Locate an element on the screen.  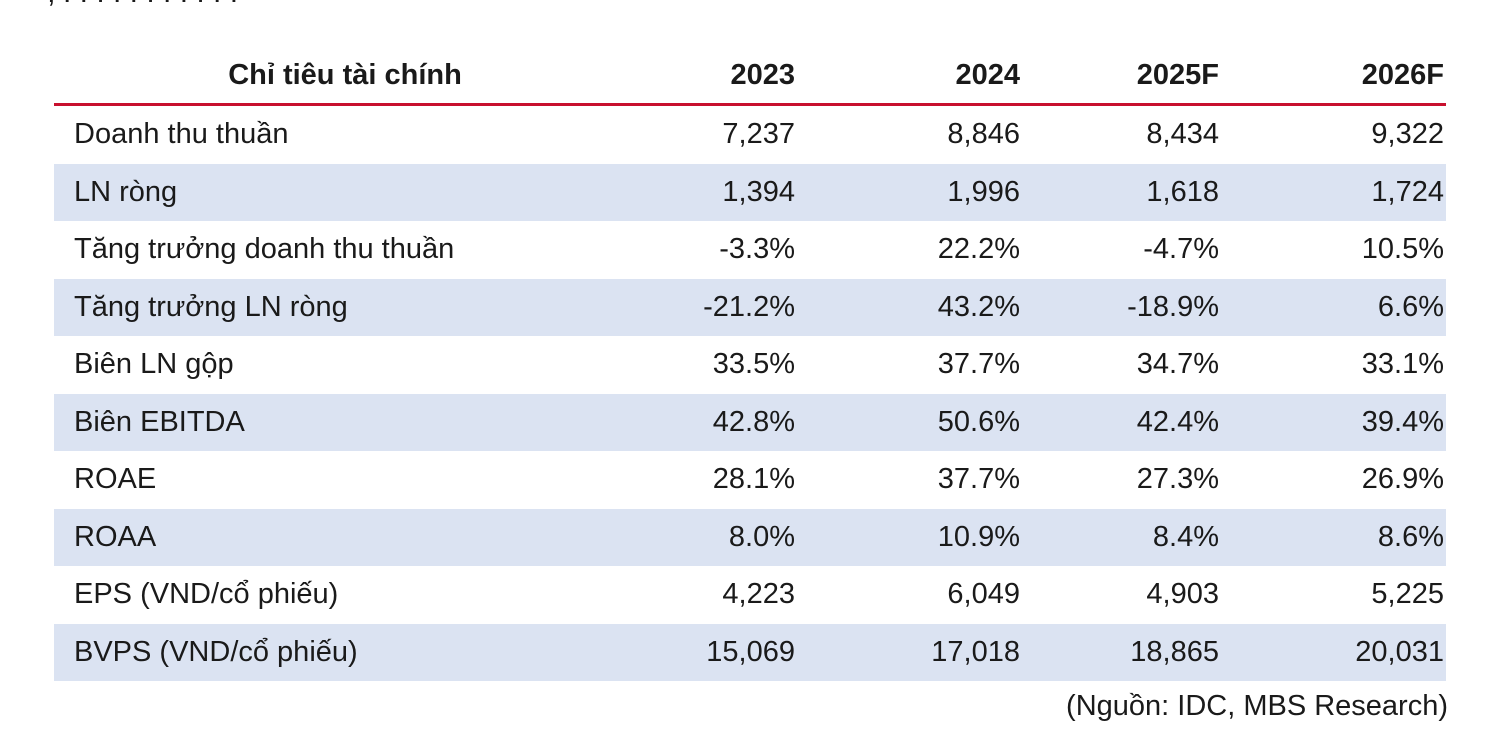
cell-value: 33.1% is located at coordinates (1402, 364).